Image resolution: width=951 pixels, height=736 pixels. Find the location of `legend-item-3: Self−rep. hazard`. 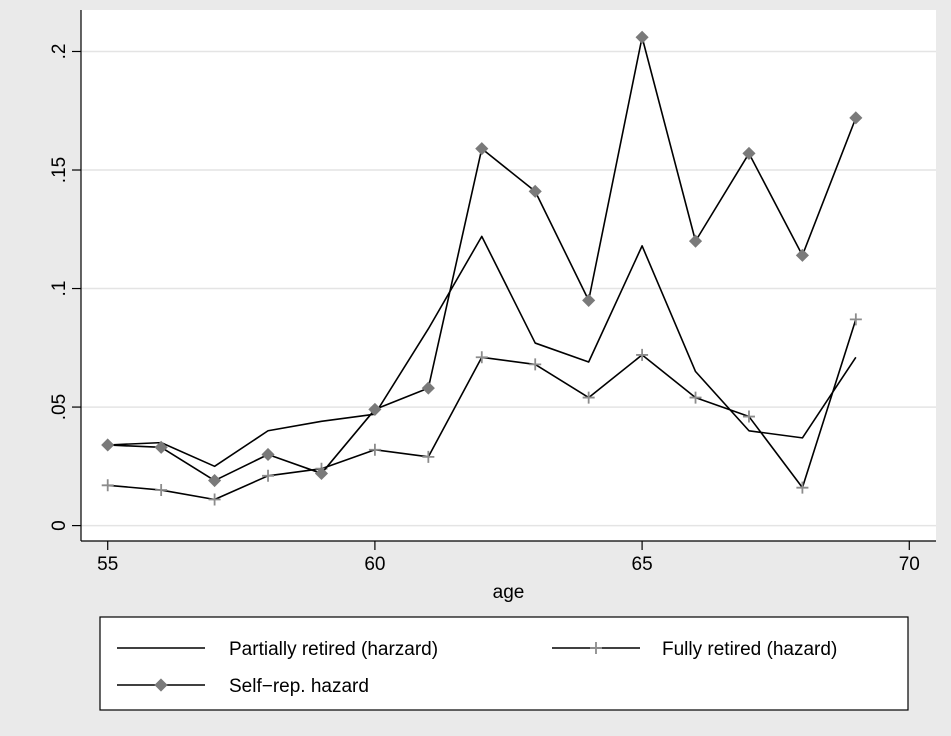

legend-item-3: Self−rep. hazard is located at coordinates (243, 686).